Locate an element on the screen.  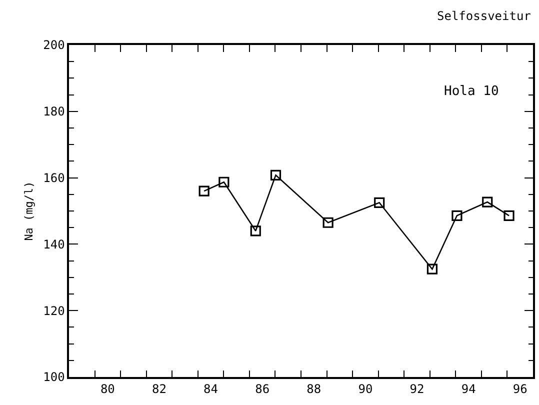
chart-title: Selfossveitur is located at coordinates (484, 16).